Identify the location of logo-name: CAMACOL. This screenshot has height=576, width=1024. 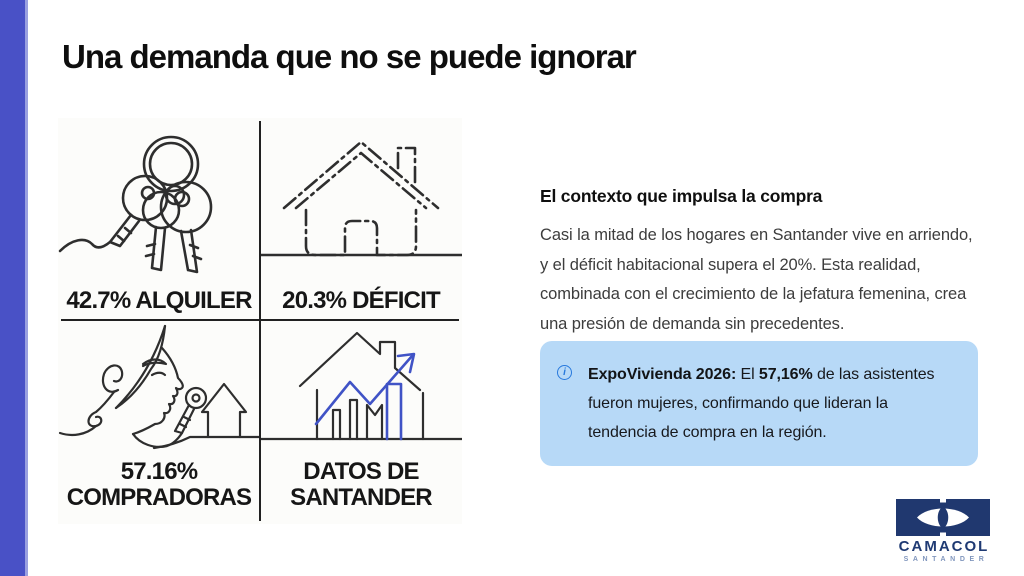
(944, 546).